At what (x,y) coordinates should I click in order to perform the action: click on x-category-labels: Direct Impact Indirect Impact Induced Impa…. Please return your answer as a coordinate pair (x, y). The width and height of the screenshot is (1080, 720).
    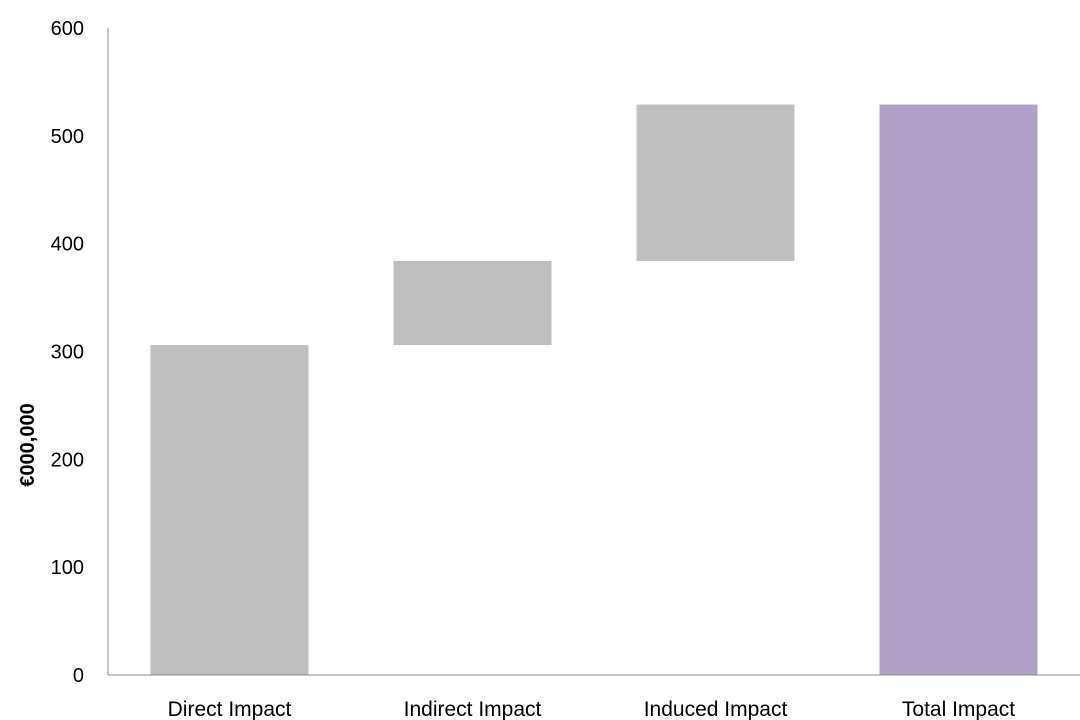
    Looking at the image, I should click on (592, 709).